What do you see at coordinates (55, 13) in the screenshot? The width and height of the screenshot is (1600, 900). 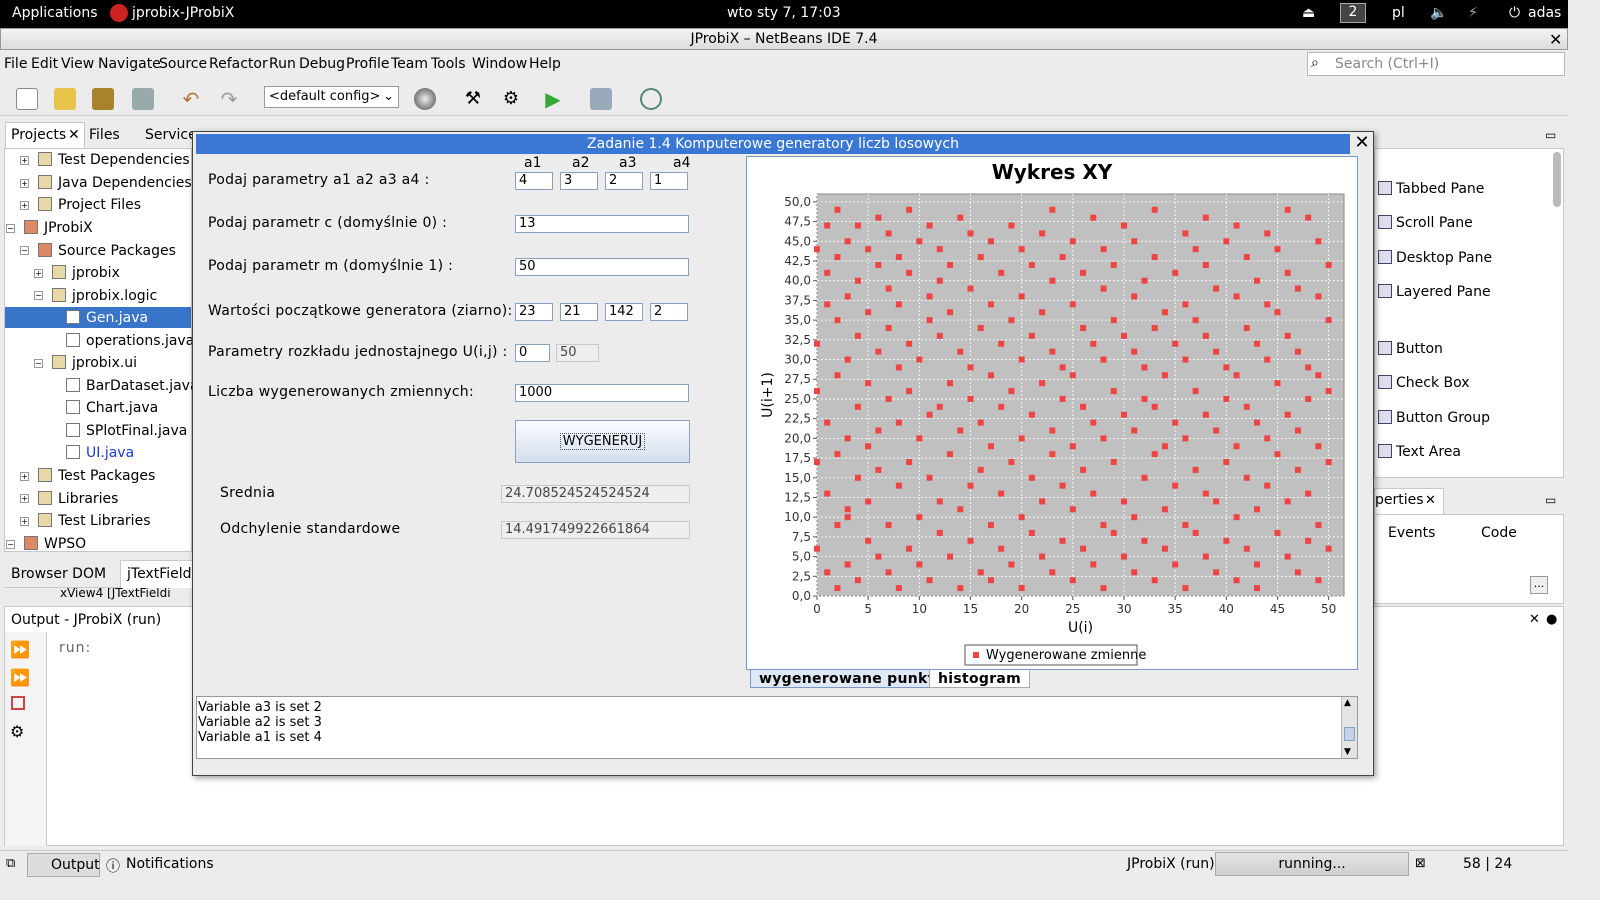 I see `applications-menu: Applications` at bounding box center [55, 13].